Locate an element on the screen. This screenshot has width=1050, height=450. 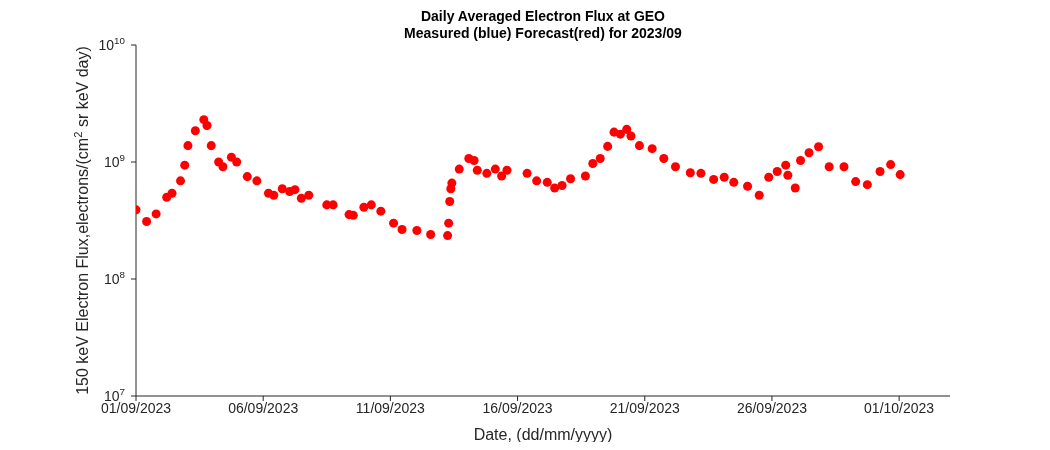
x-tick-label: 21/09/2023 is located at coordinates (644, 407).